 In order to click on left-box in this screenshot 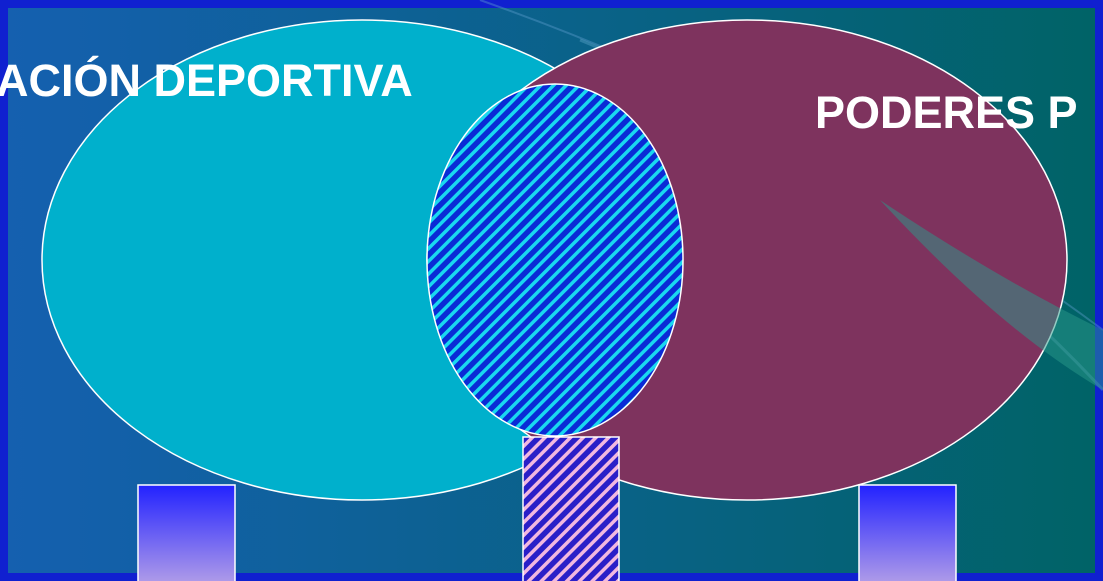, I will do `click(186, 532)`.